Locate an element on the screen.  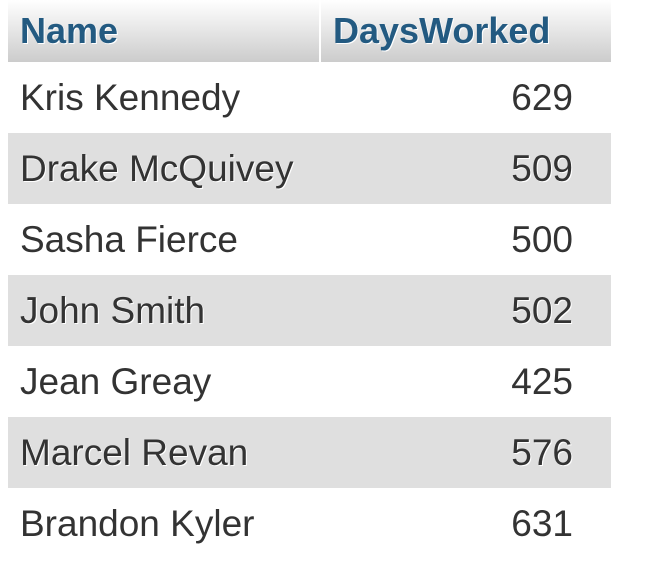
days-worked-cell: 629 is located at coordinates (465, 97).